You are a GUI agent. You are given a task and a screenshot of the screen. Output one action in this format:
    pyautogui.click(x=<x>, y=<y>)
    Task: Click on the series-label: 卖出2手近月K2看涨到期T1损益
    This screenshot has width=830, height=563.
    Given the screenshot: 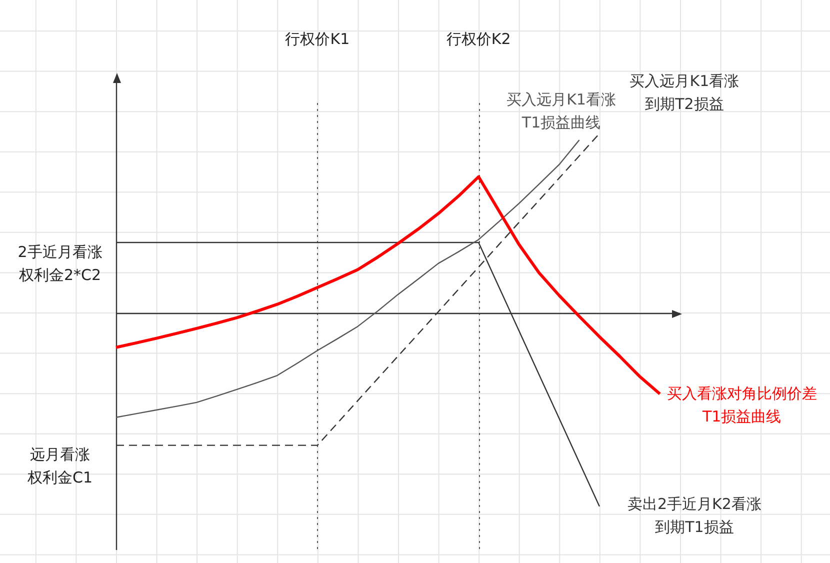 What is the action you would take?
    pyautogui.click(x=694, y=515)
    